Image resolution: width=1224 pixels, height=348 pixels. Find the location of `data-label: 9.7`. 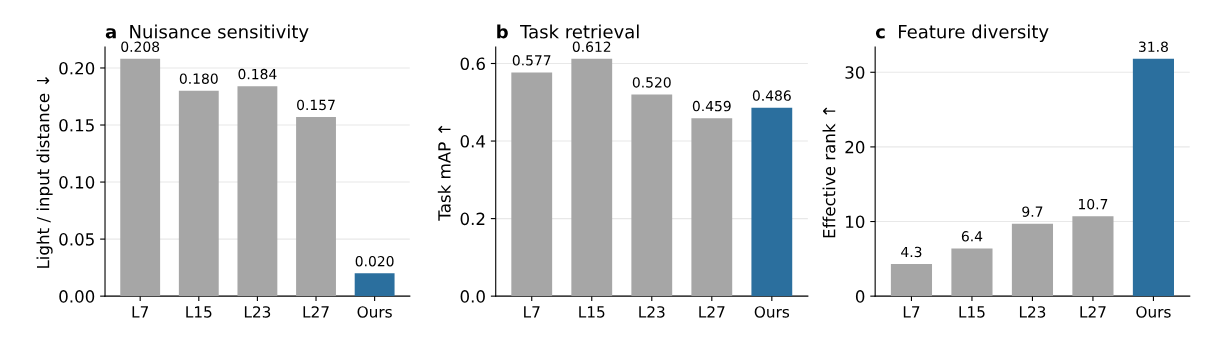

data-label: 9.7 is located at coordinates (1032, 211).